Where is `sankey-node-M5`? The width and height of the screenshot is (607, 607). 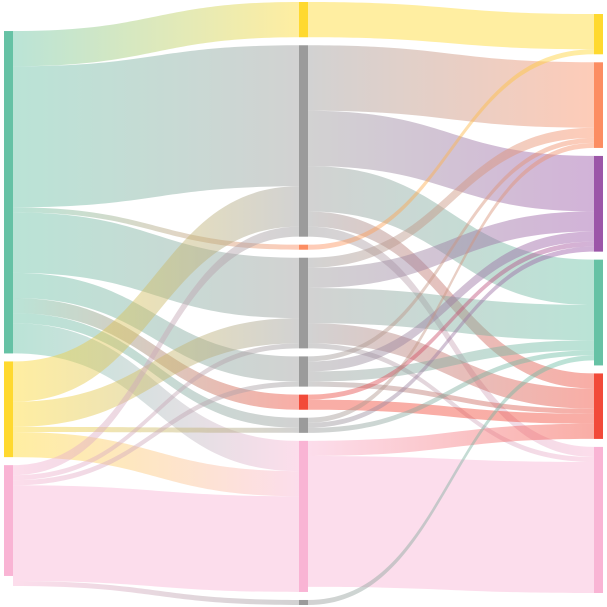 sankey-node-M5 is located at coordinates (303, 371).